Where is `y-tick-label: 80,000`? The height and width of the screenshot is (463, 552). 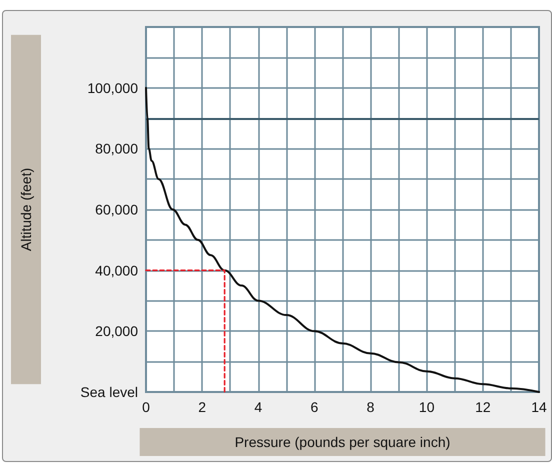 y-tick-label: 80,000 is located at coordinates (116, 148).